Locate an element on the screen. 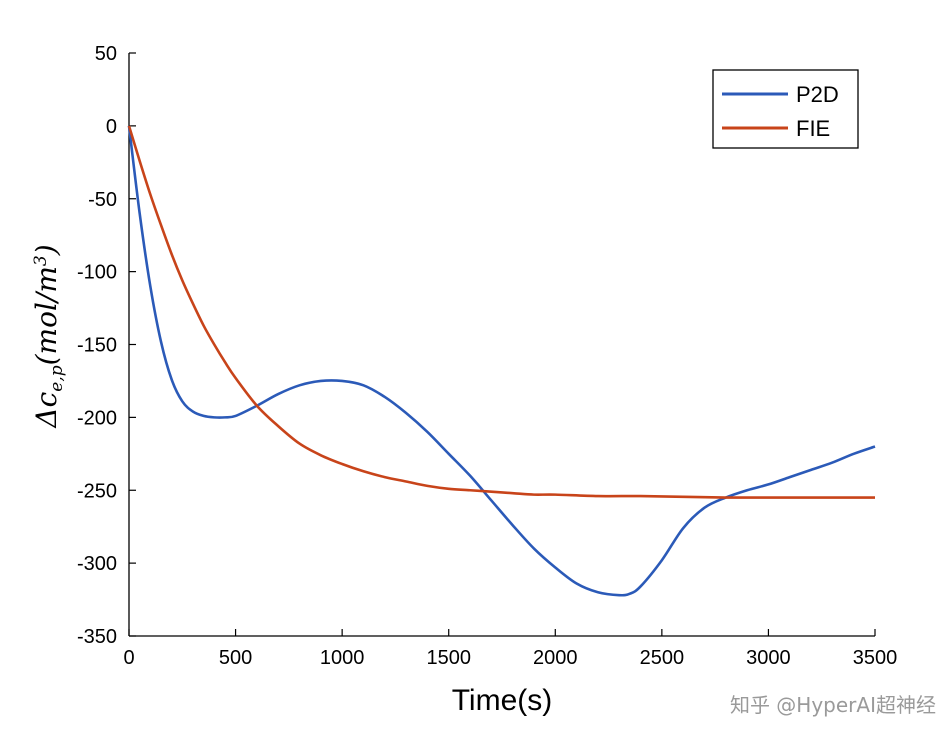 The width and height of the screenshot is (950, 730). y-label-close: ) is located at coordinates (46, 250).